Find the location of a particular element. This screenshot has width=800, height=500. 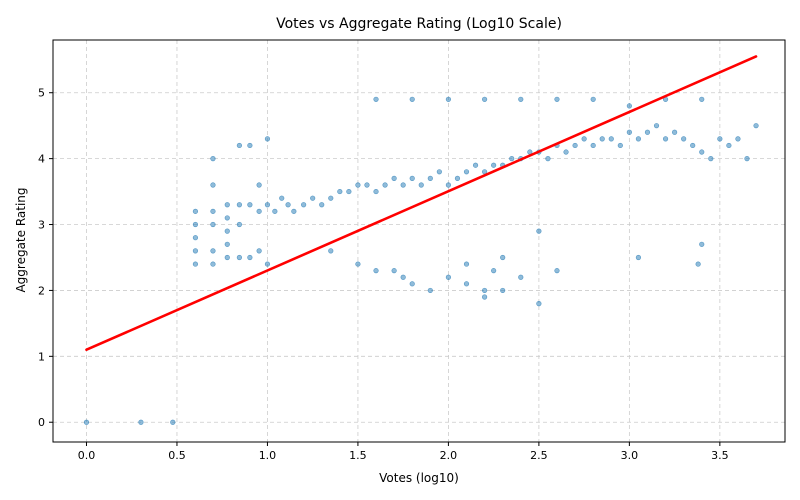

x-tick-label: 3.5 is located at coordinates (720, 455).